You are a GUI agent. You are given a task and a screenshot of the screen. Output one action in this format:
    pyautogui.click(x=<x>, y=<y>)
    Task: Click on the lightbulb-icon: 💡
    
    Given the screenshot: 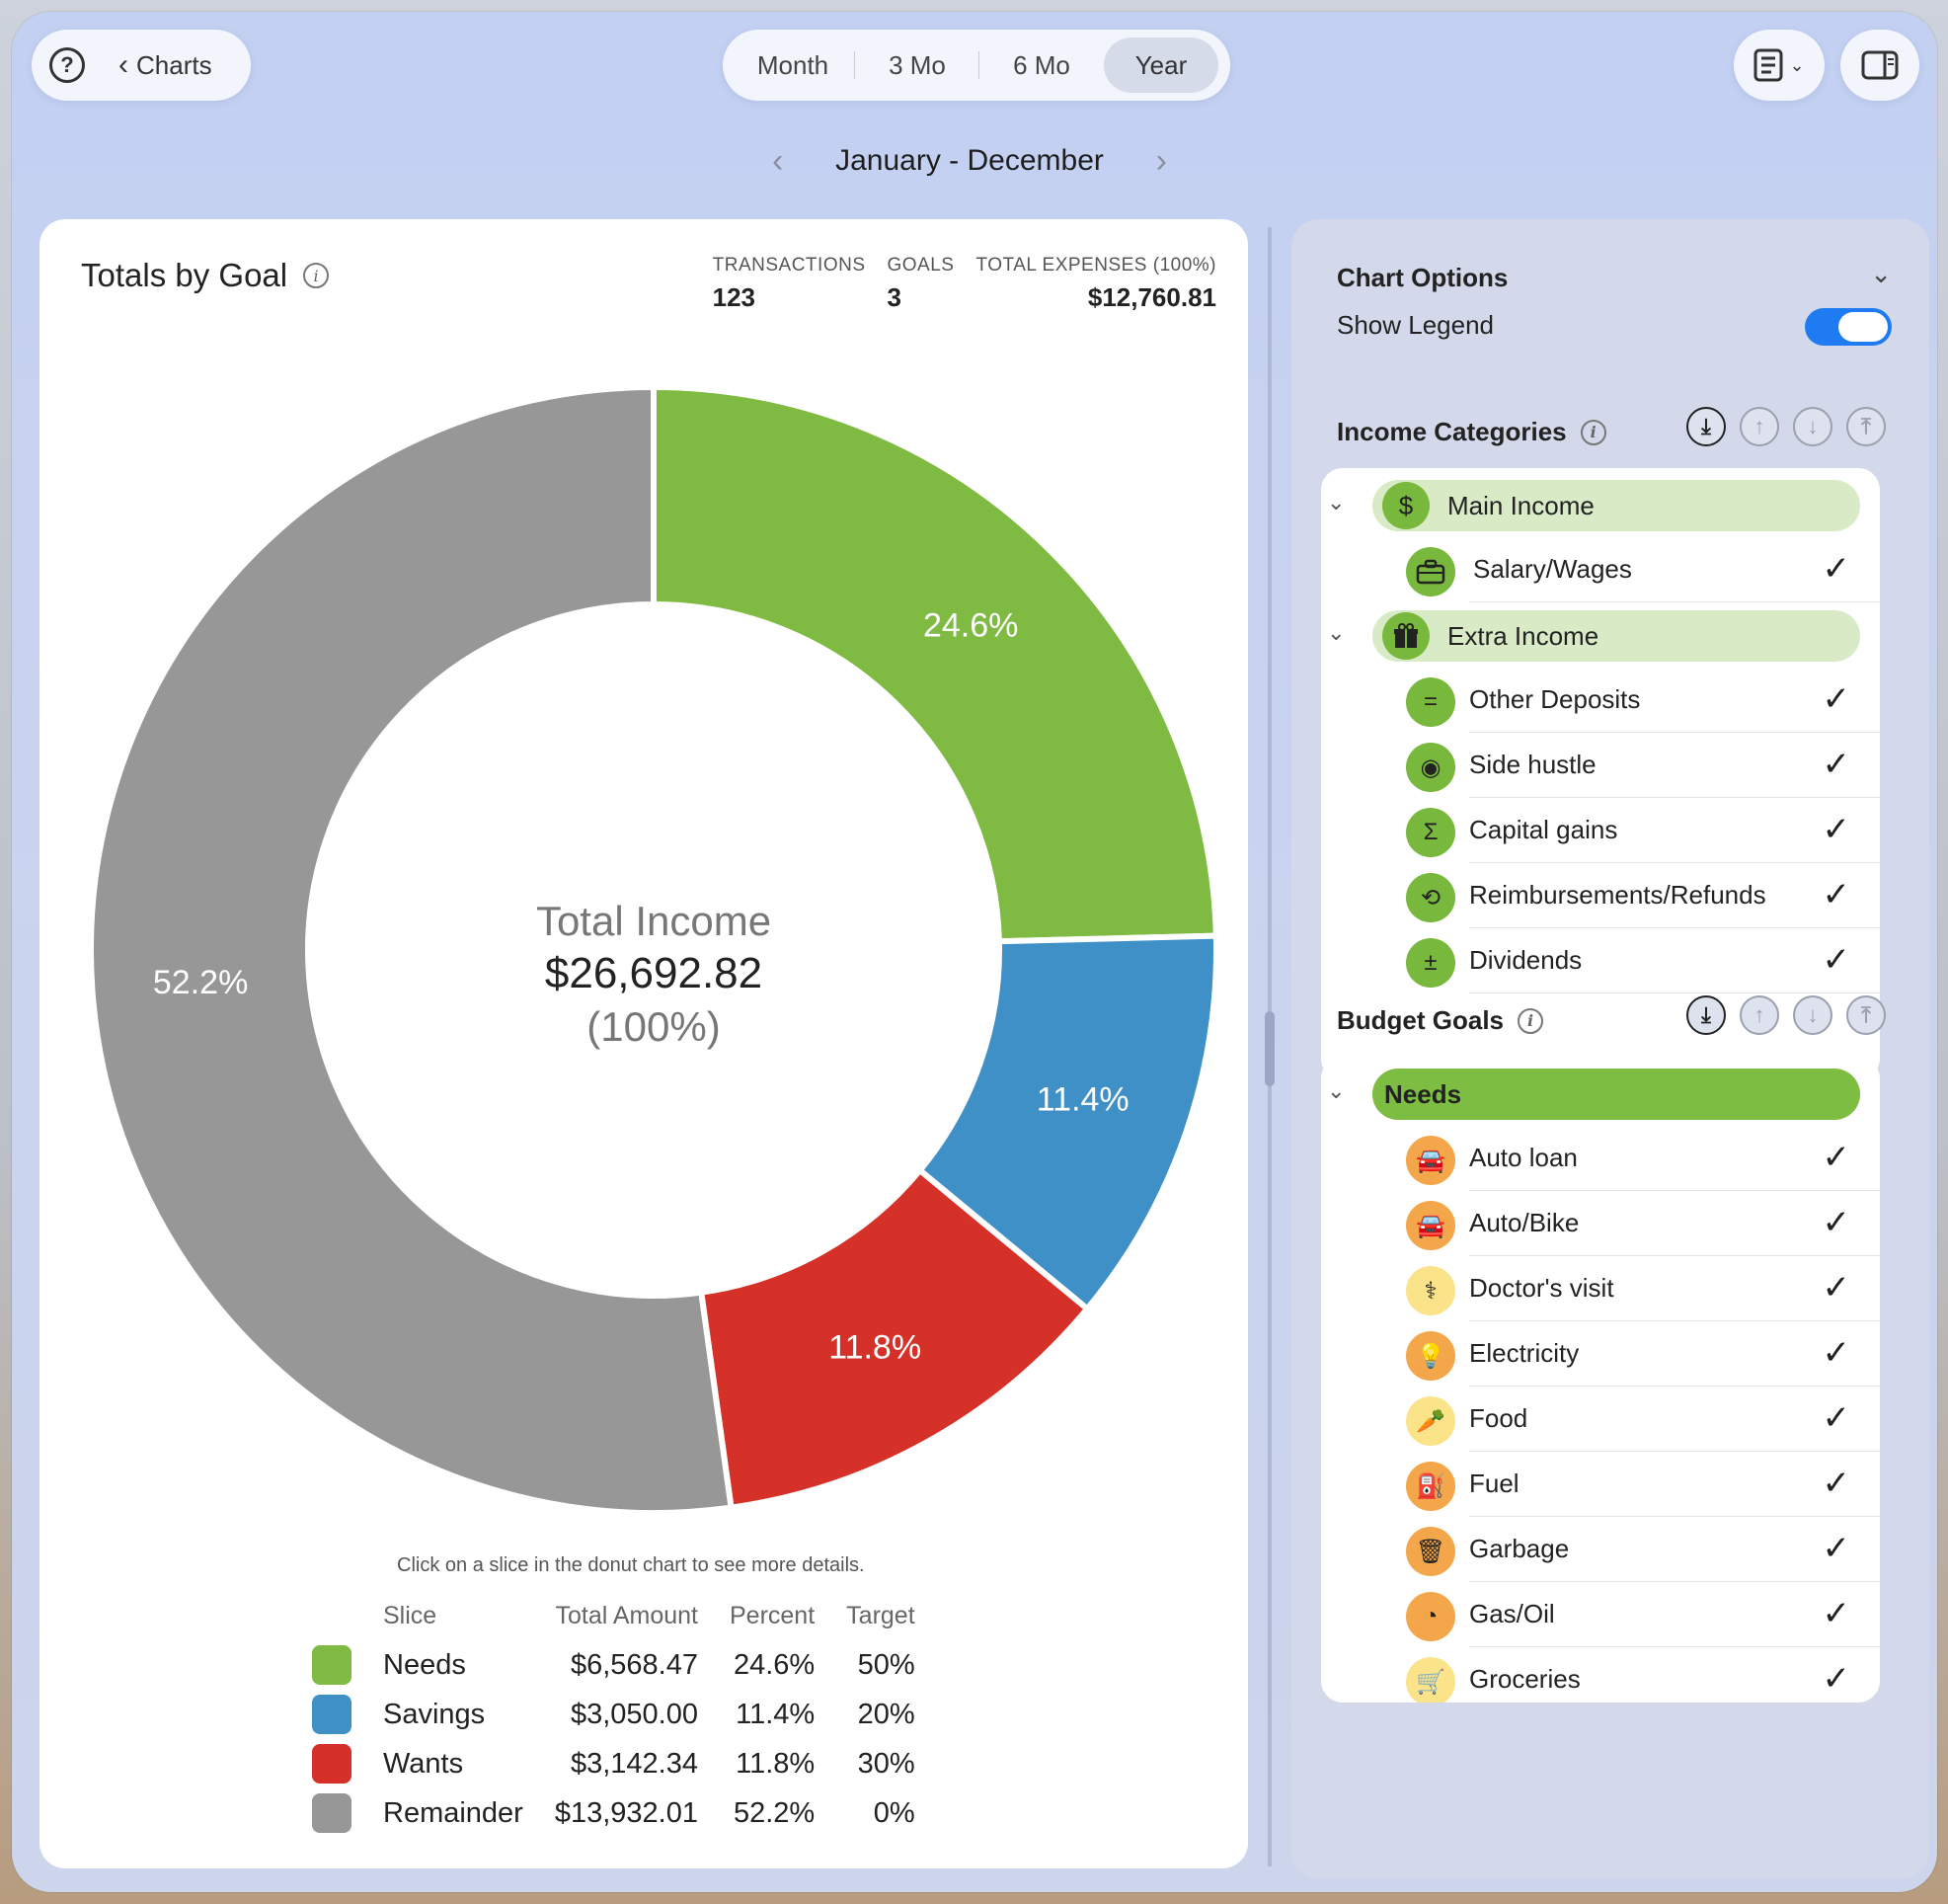 What is the action you would take?
    pyautogui.click(x=1430, y=1356)
    